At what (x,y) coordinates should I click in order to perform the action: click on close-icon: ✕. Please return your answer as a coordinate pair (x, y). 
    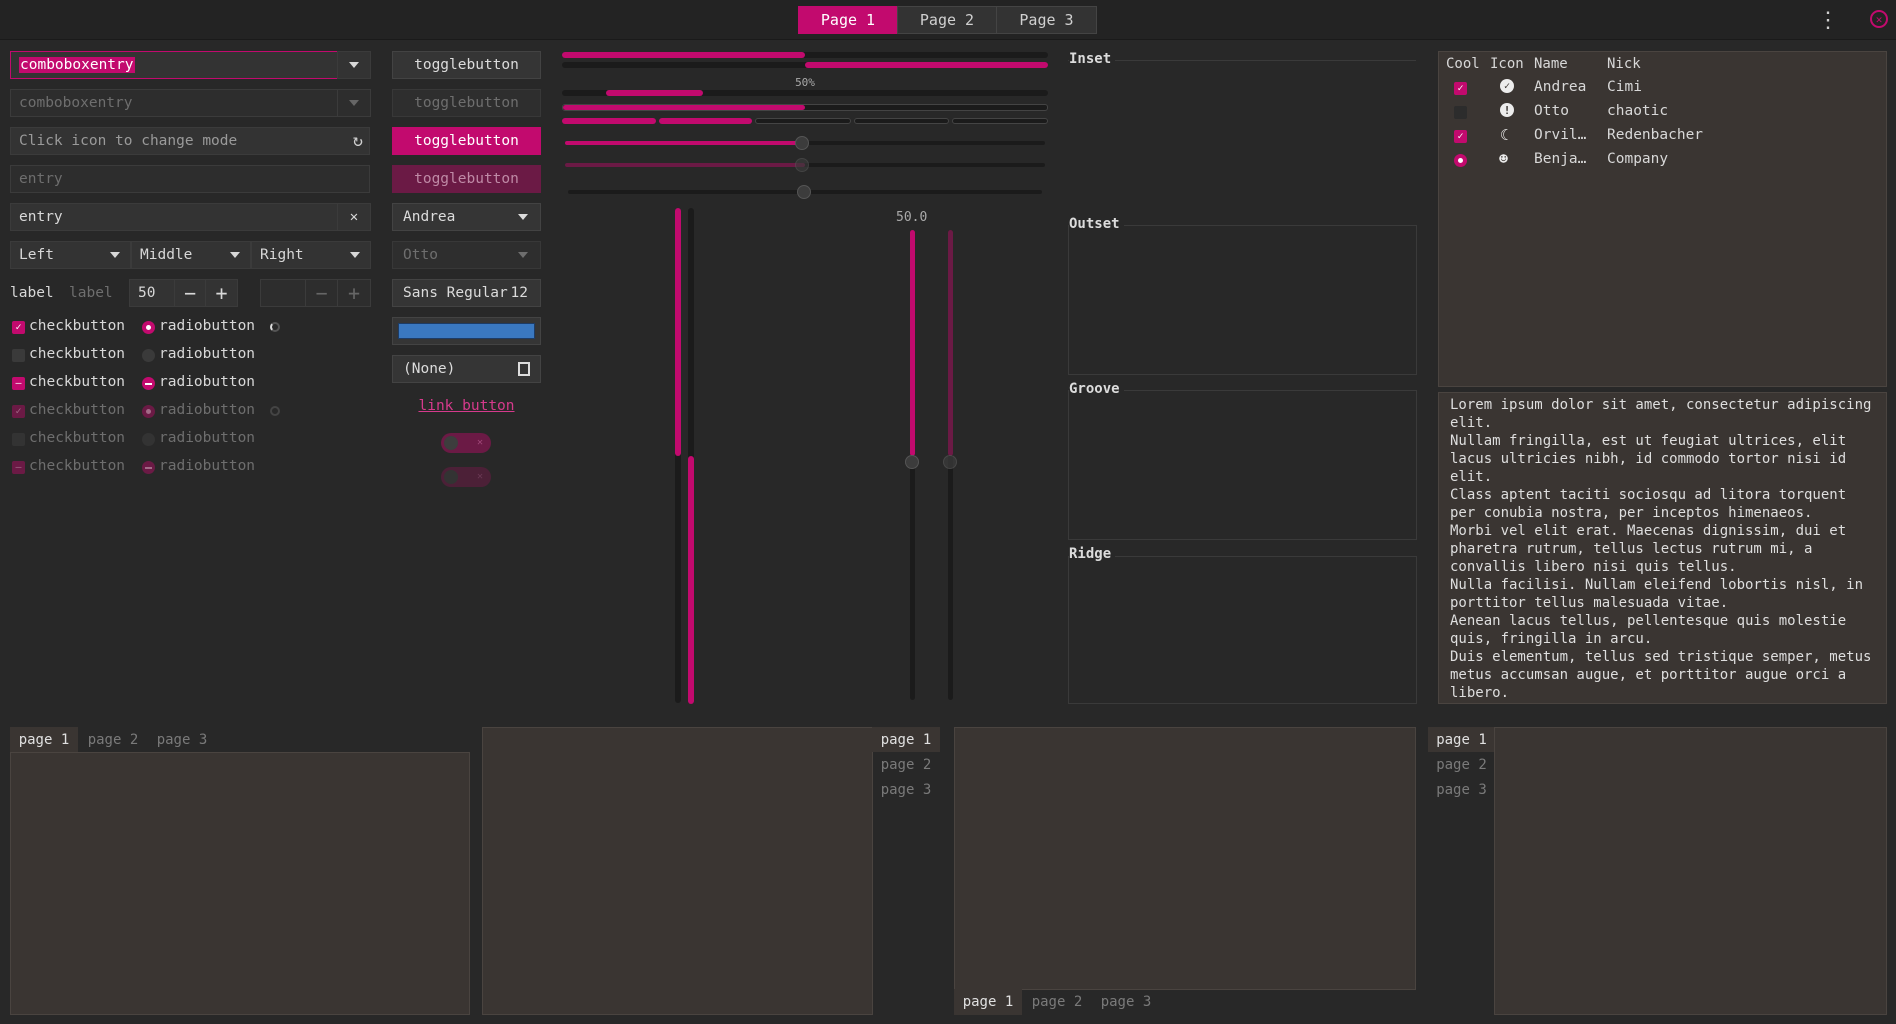
    Looking at the image, I should click on (1879, 19).